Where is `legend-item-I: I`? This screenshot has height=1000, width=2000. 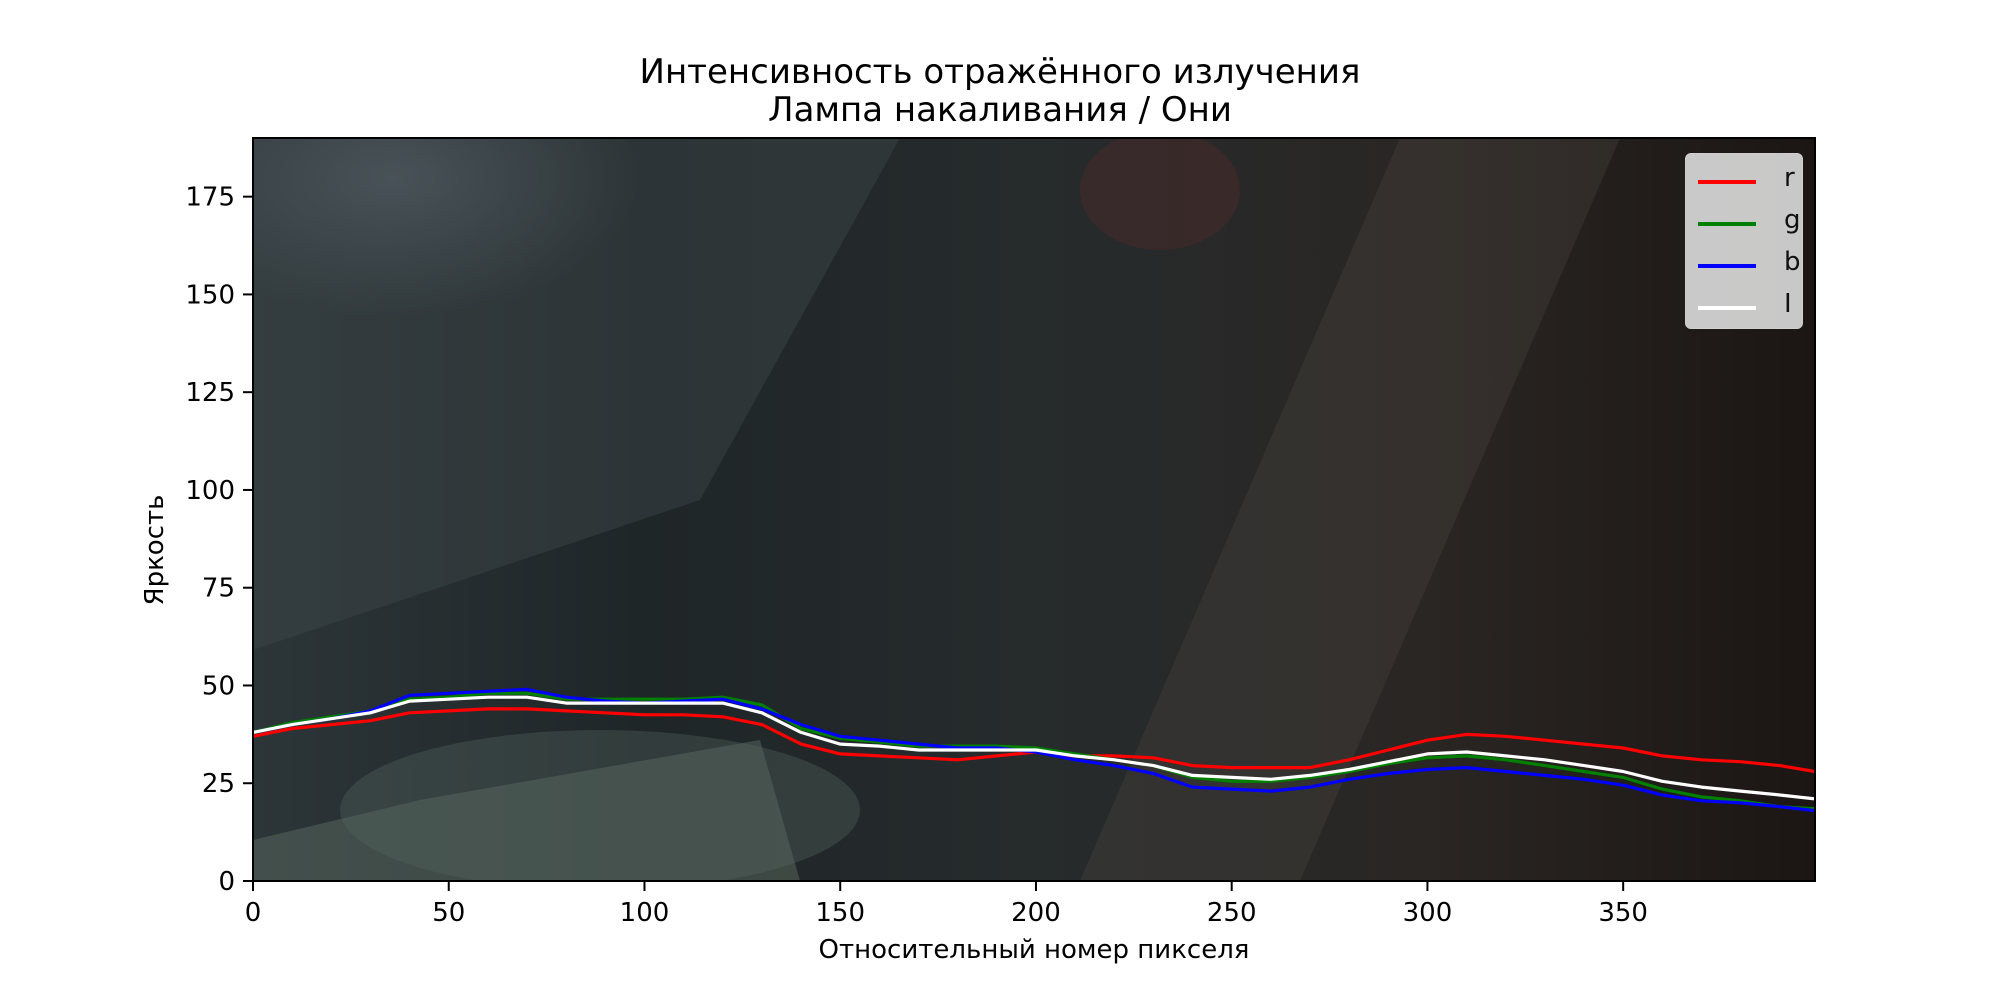
legend-item-I: I is located at coordinates (1747, 306).